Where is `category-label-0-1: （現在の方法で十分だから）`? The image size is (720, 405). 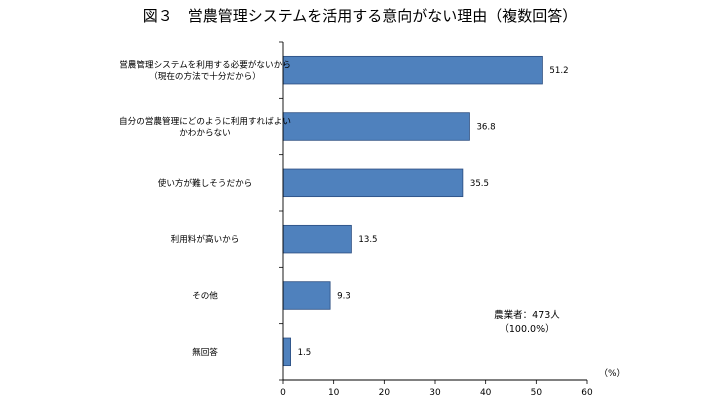 category-label-0-1: （現在の方法で十分だから） is located at coordinates (205, 76).